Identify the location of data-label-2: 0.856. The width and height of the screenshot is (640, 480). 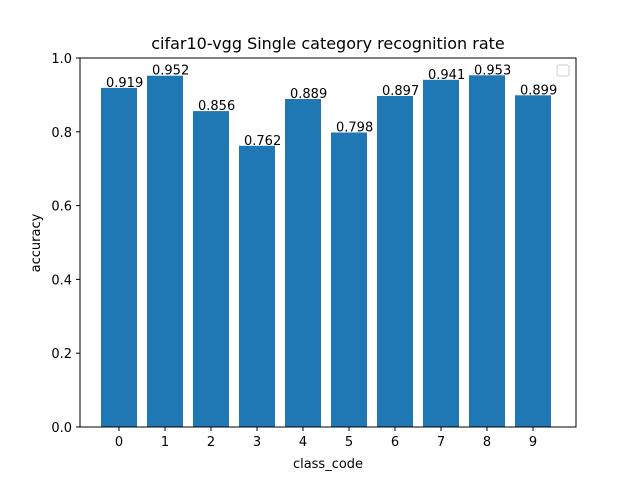
(216, 106).